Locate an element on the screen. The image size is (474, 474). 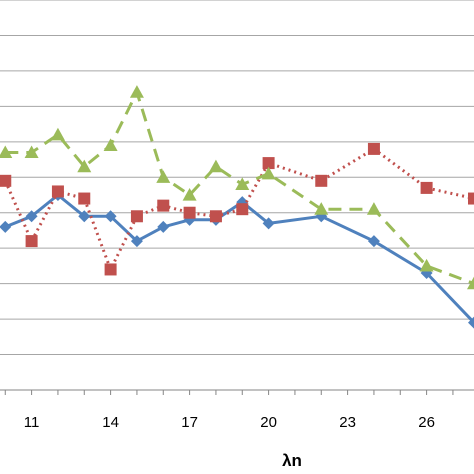
x-axis-title: λn is located at coordinates (292, 460).